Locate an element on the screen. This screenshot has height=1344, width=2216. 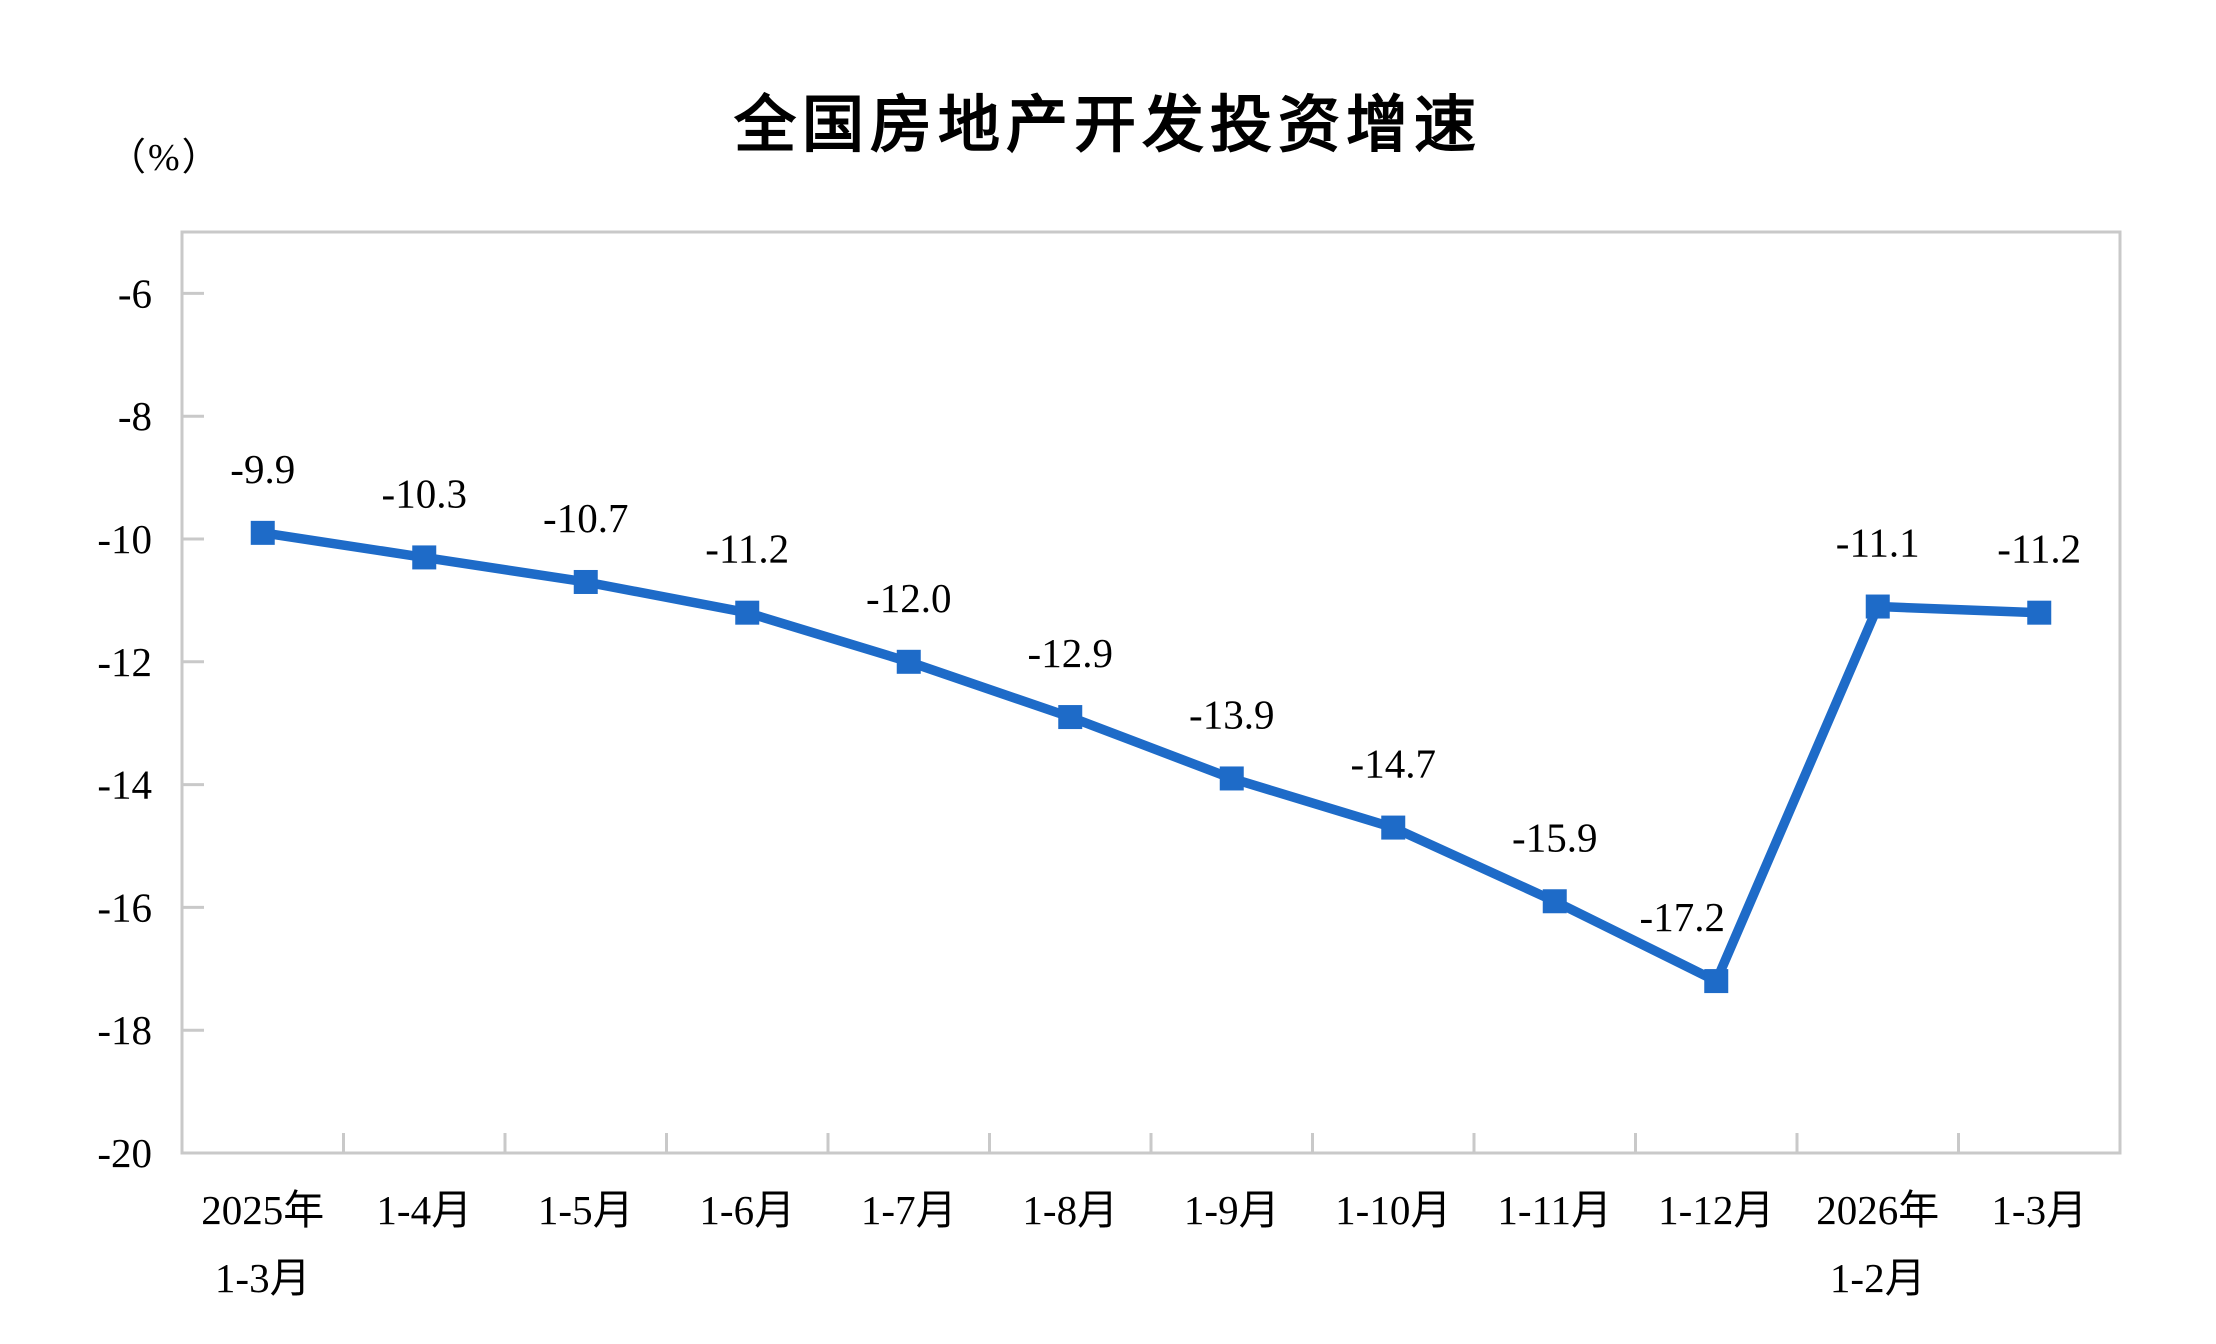
data-point-label: -10.7 is located at coordinates (585, 518).